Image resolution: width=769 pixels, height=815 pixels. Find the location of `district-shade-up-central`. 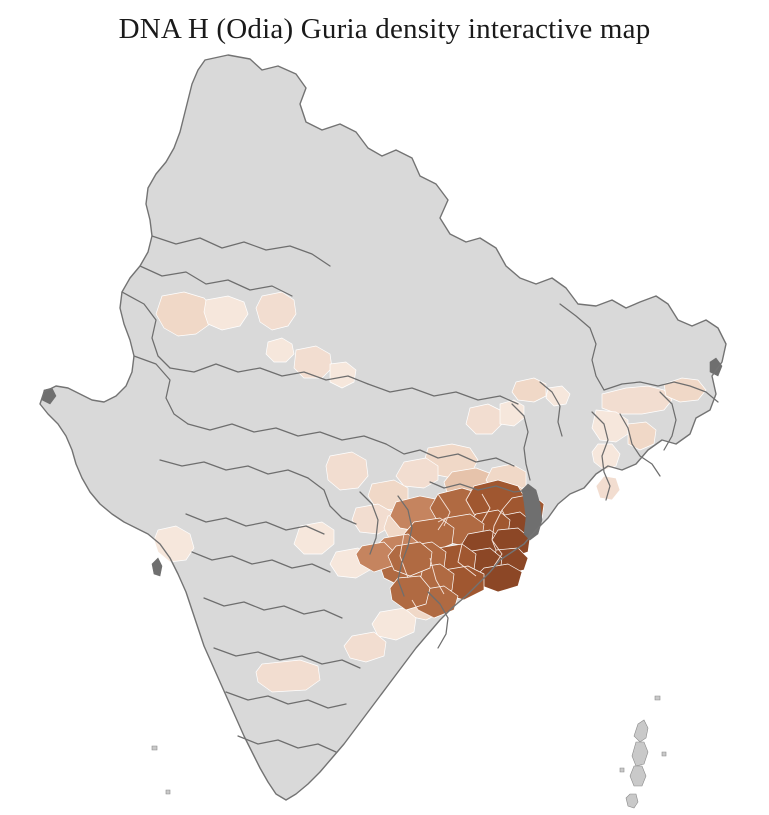

district-shade-up-central is located at coordinates (313, 362).